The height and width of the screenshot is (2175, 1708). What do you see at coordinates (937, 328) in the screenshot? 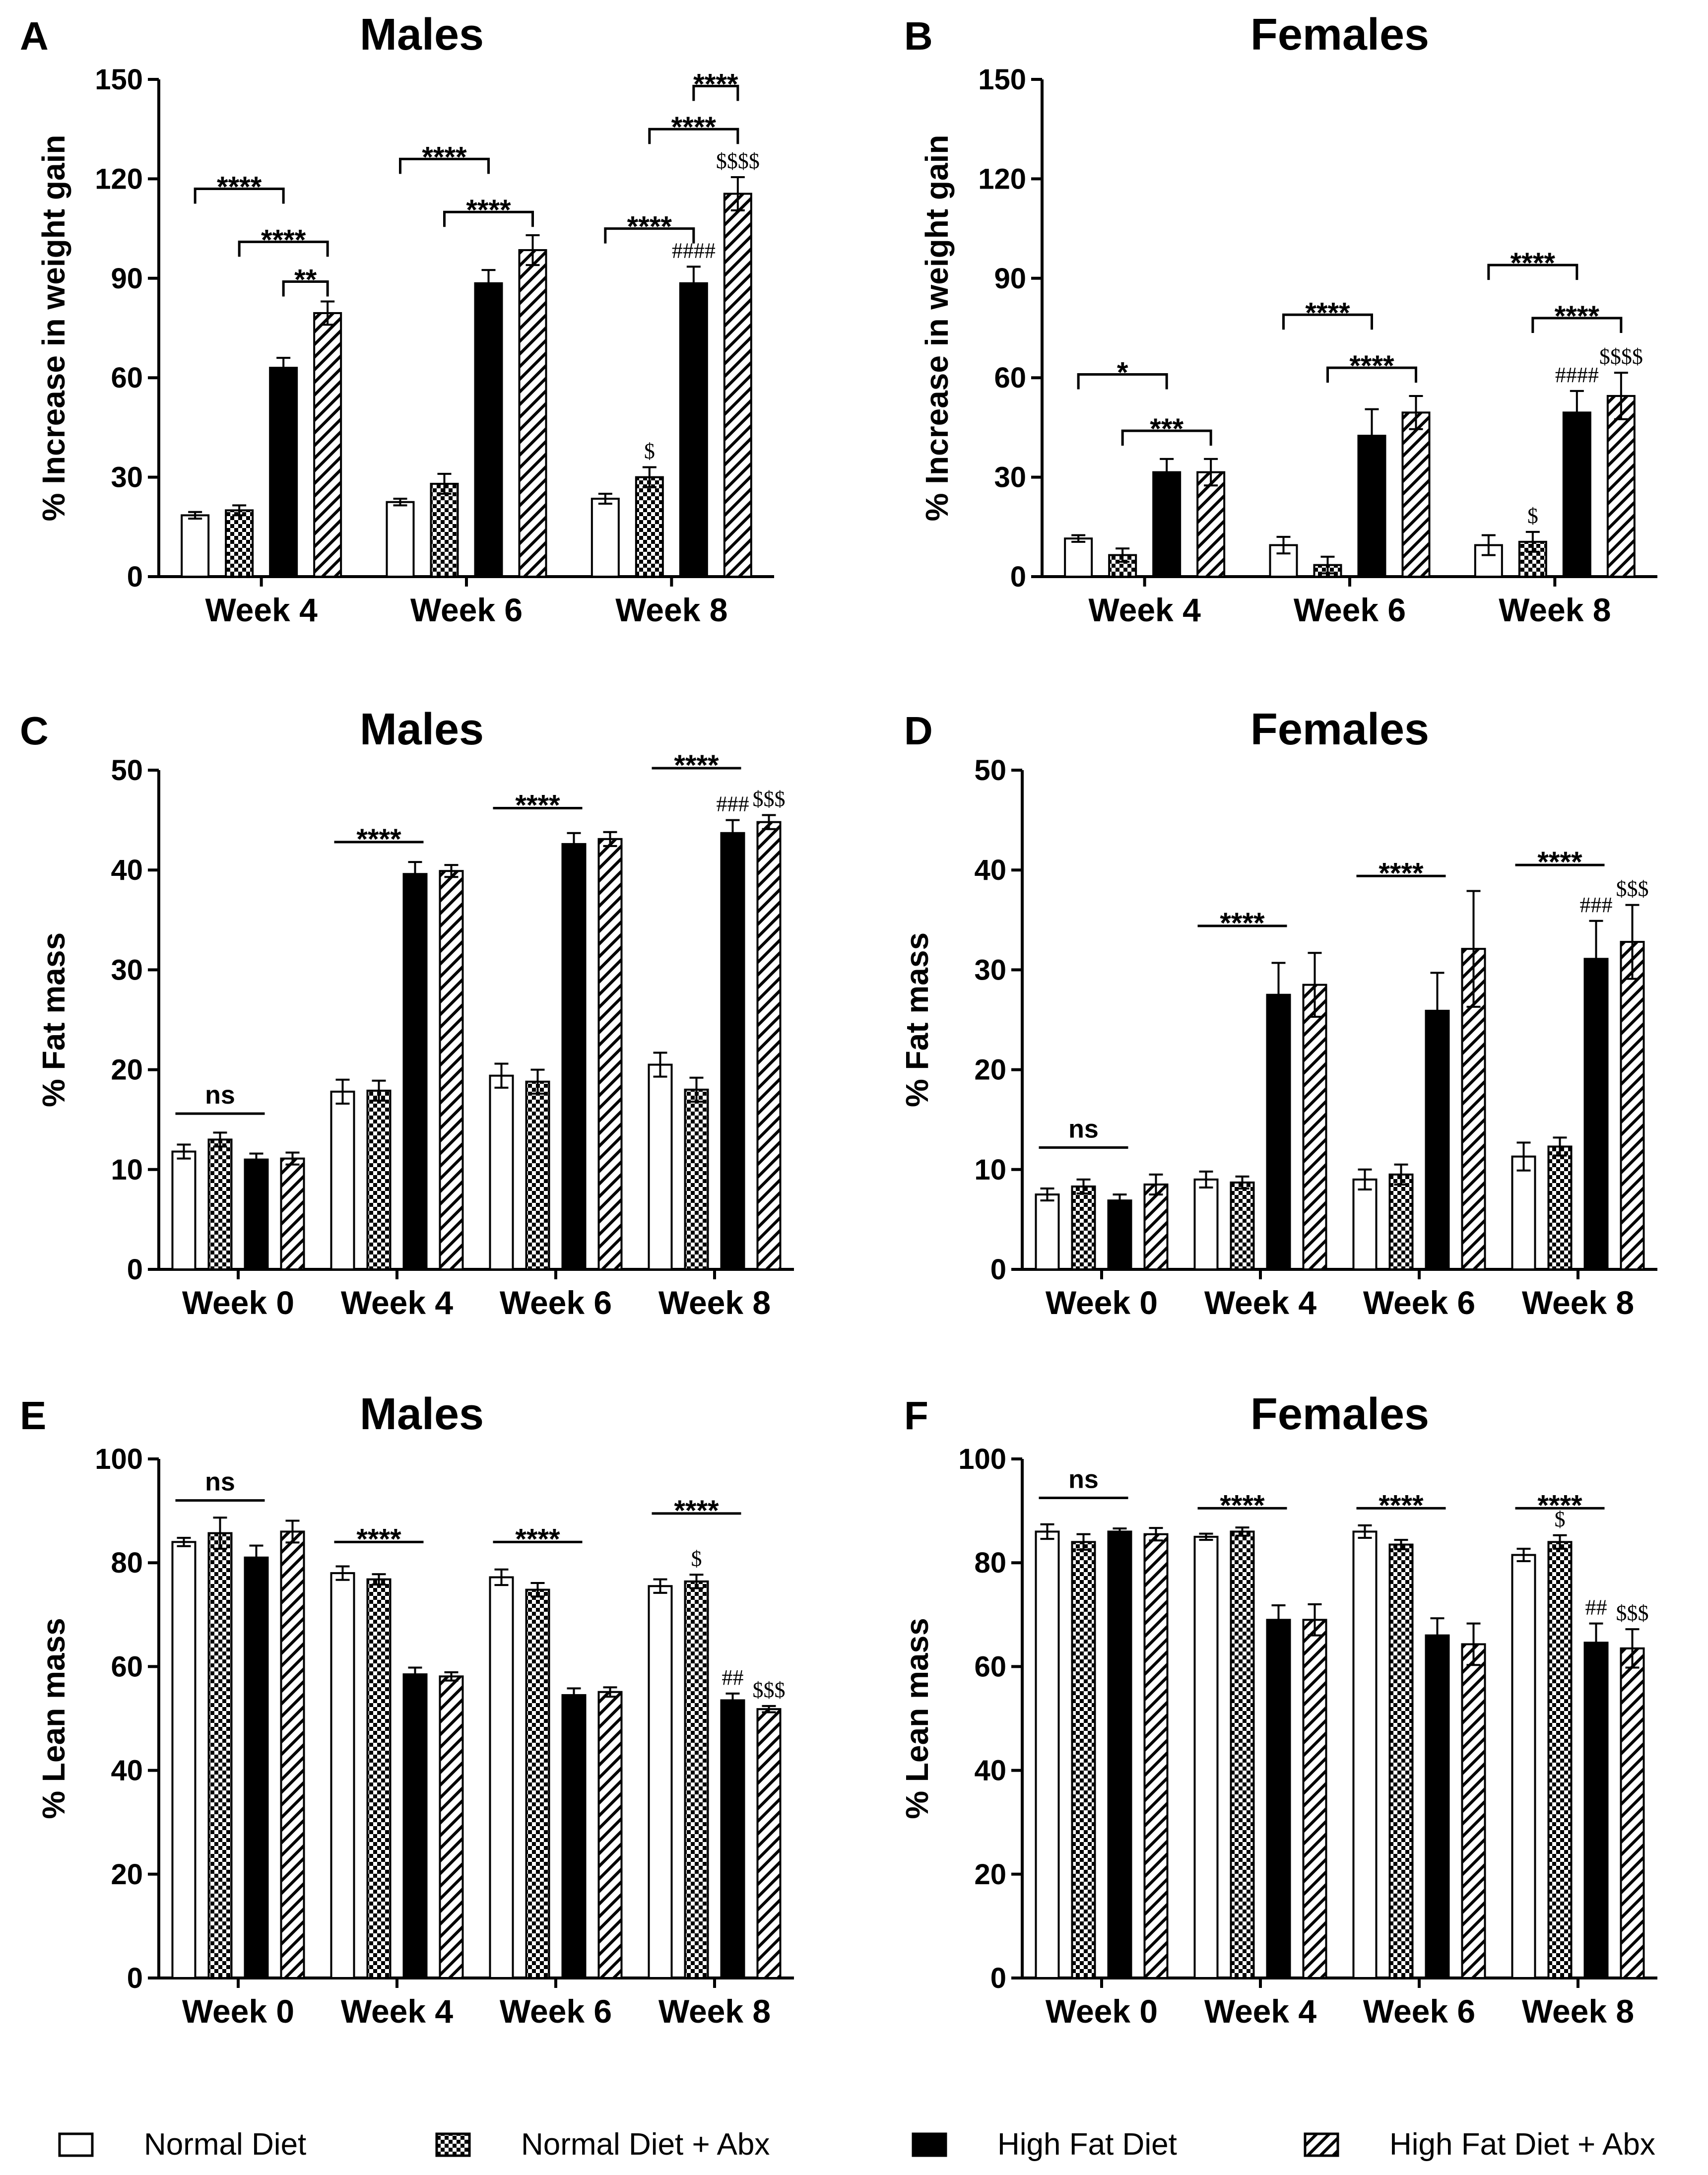
I see `y-axis-label: % Increase in weight gain` at bounding box center [937, 328].